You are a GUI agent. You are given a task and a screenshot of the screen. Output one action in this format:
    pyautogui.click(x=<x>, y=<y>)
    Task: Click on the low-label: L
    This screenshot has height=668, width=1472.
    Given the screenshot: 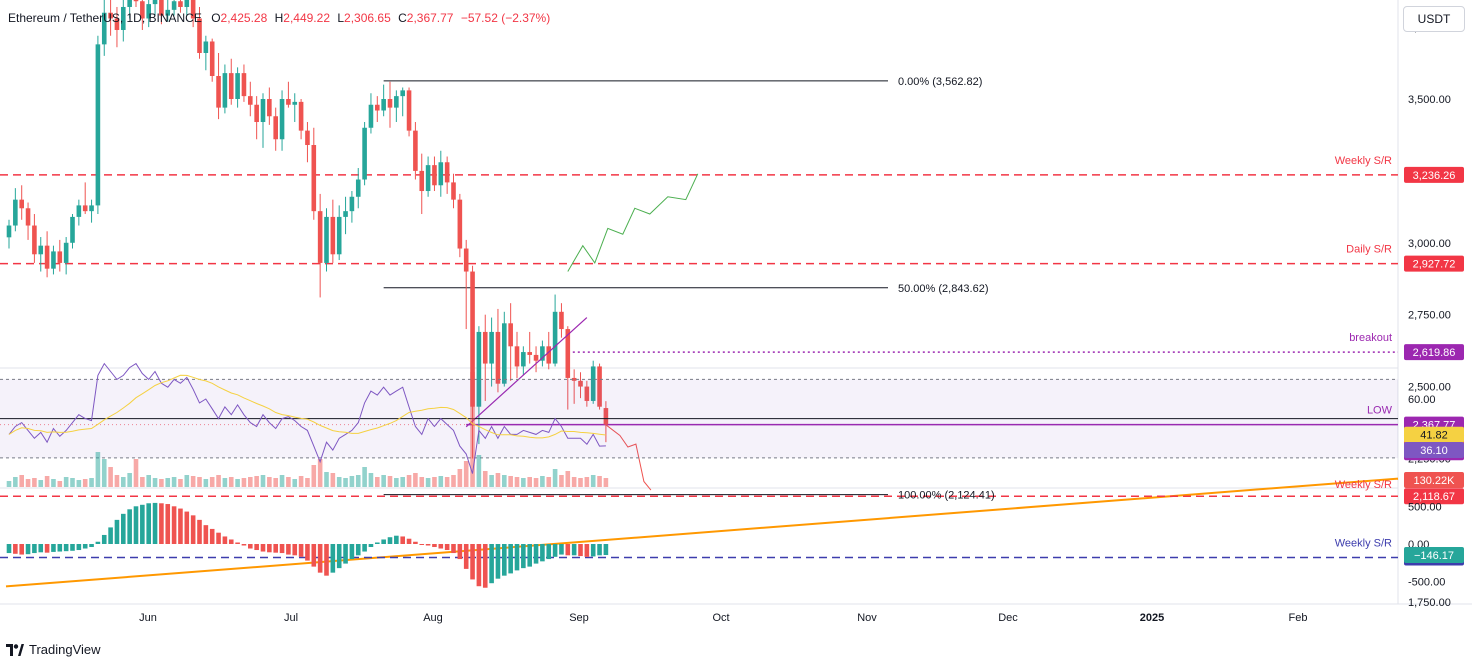 What is the action you would take?
    pyautogui.click(x=341, y=18)
    